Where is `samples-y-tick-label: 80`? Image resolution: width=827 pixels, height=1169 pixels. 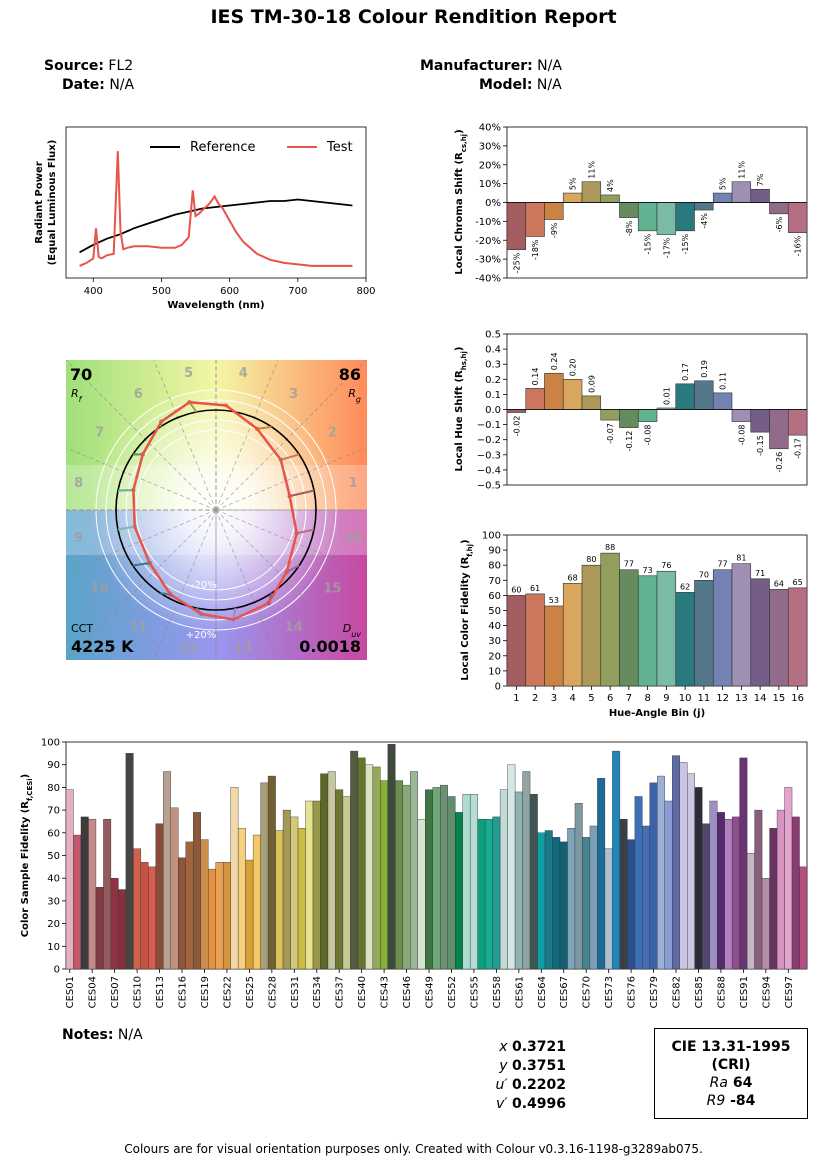
samples-y-tick-label: 80 is located at coordinates (53, 788).